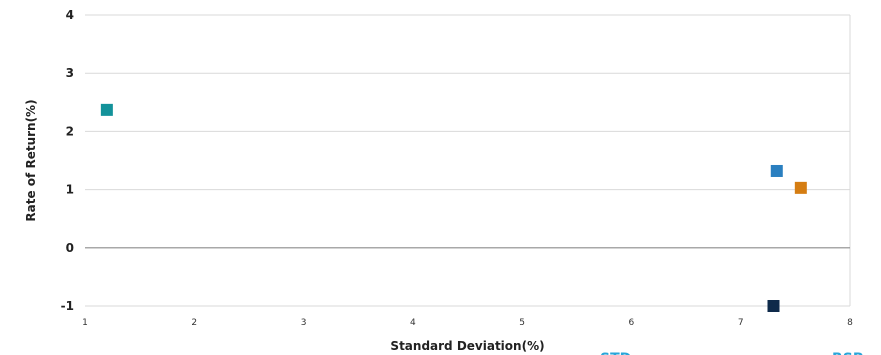 The height and width of the screenshot is (355, 881). I want to click on y-tick-label: 0, so click(70, 248).